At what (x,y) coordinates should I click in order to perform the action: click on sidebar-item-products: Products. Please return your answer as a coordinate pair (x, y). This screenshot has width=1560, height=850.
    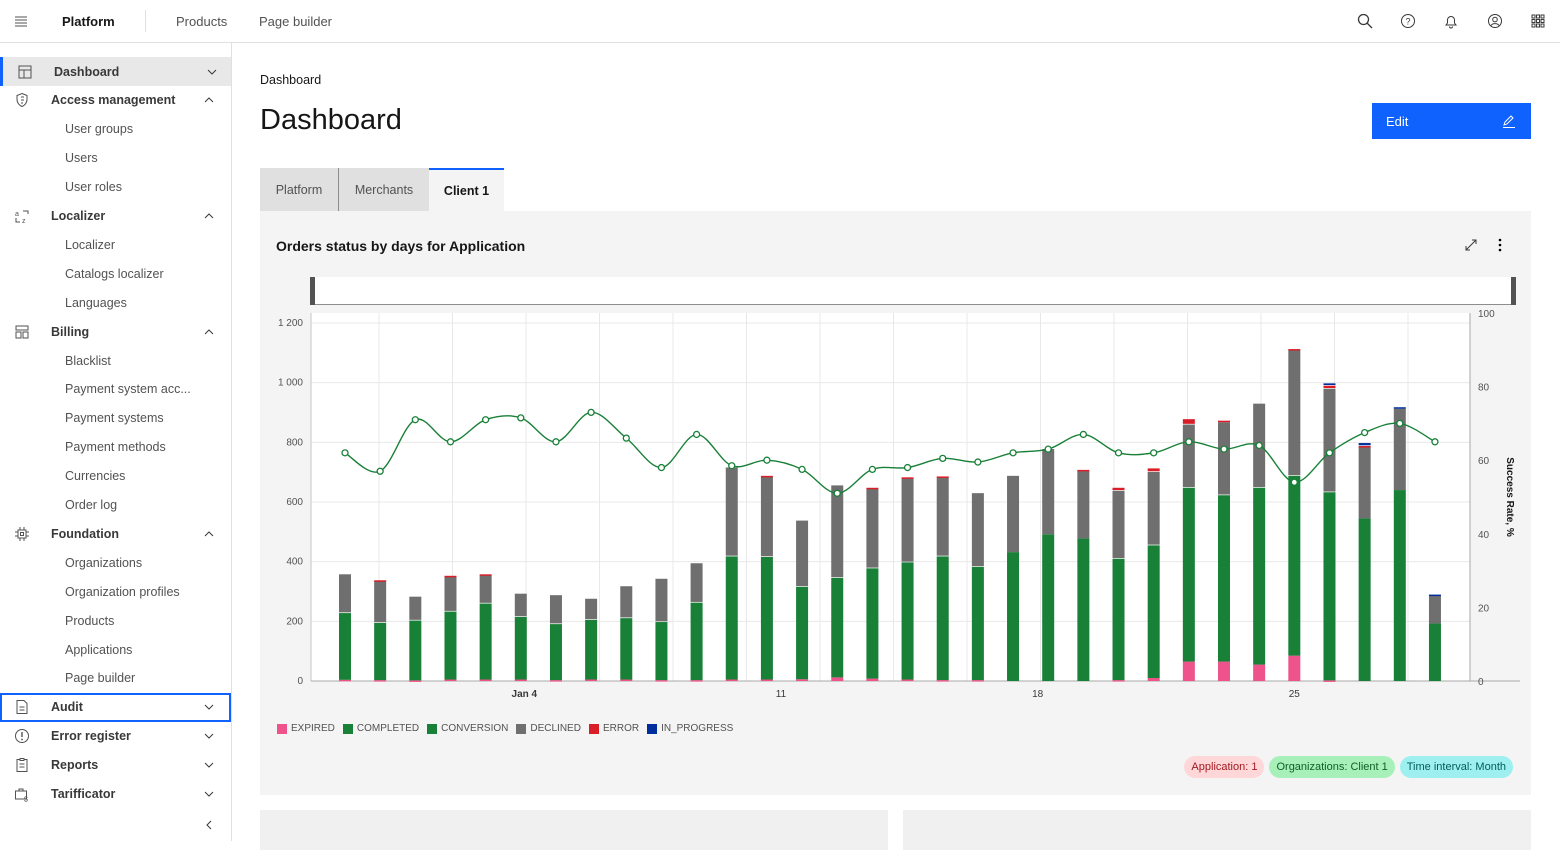
    Looking at the image, I should click on (115, 620).